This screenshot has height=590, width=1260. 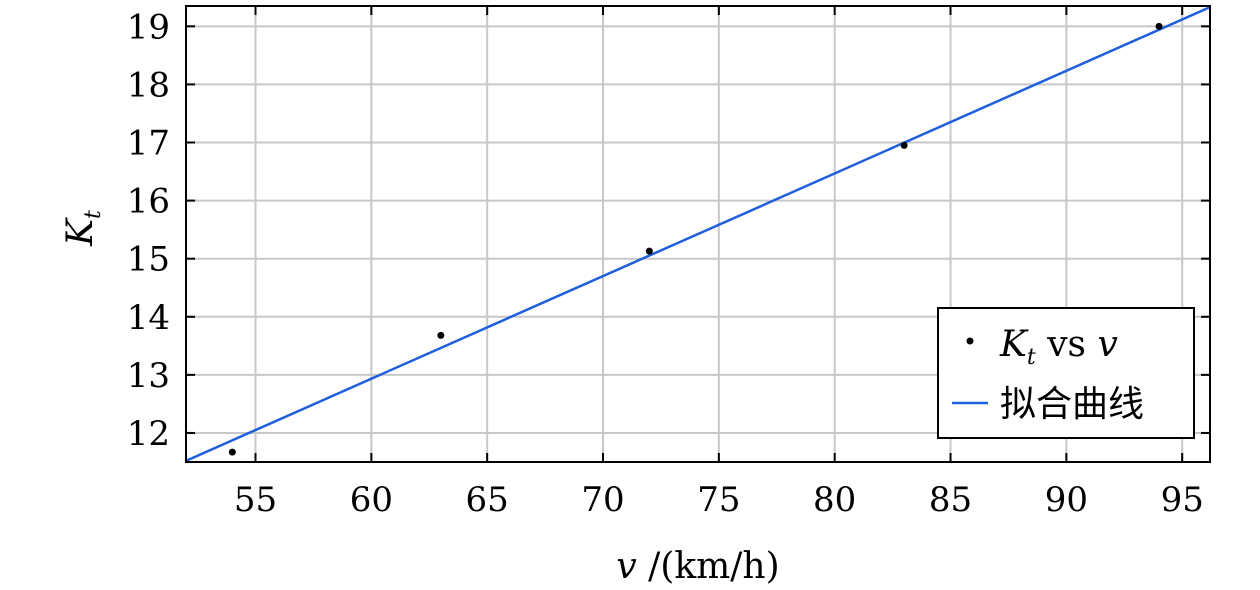 I want to click on y-tick-label: 17, so click(x=148, y=144).